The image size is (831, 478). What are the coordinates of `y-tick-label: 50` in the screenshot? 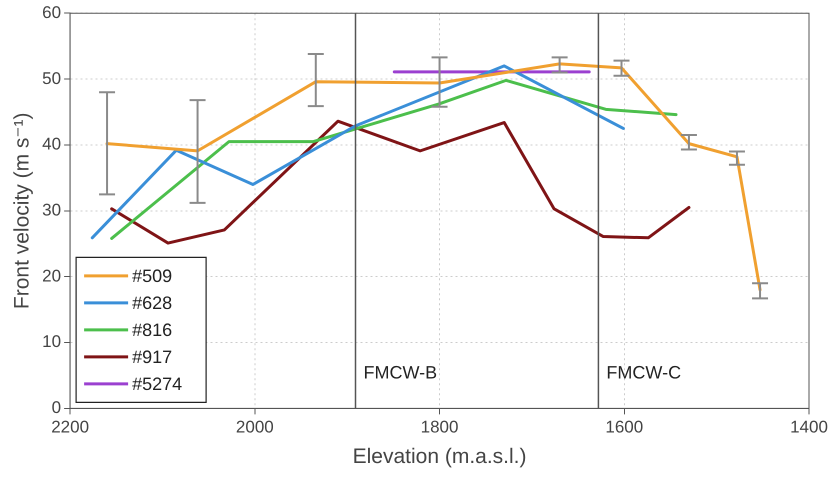 It's located at (52, 78).